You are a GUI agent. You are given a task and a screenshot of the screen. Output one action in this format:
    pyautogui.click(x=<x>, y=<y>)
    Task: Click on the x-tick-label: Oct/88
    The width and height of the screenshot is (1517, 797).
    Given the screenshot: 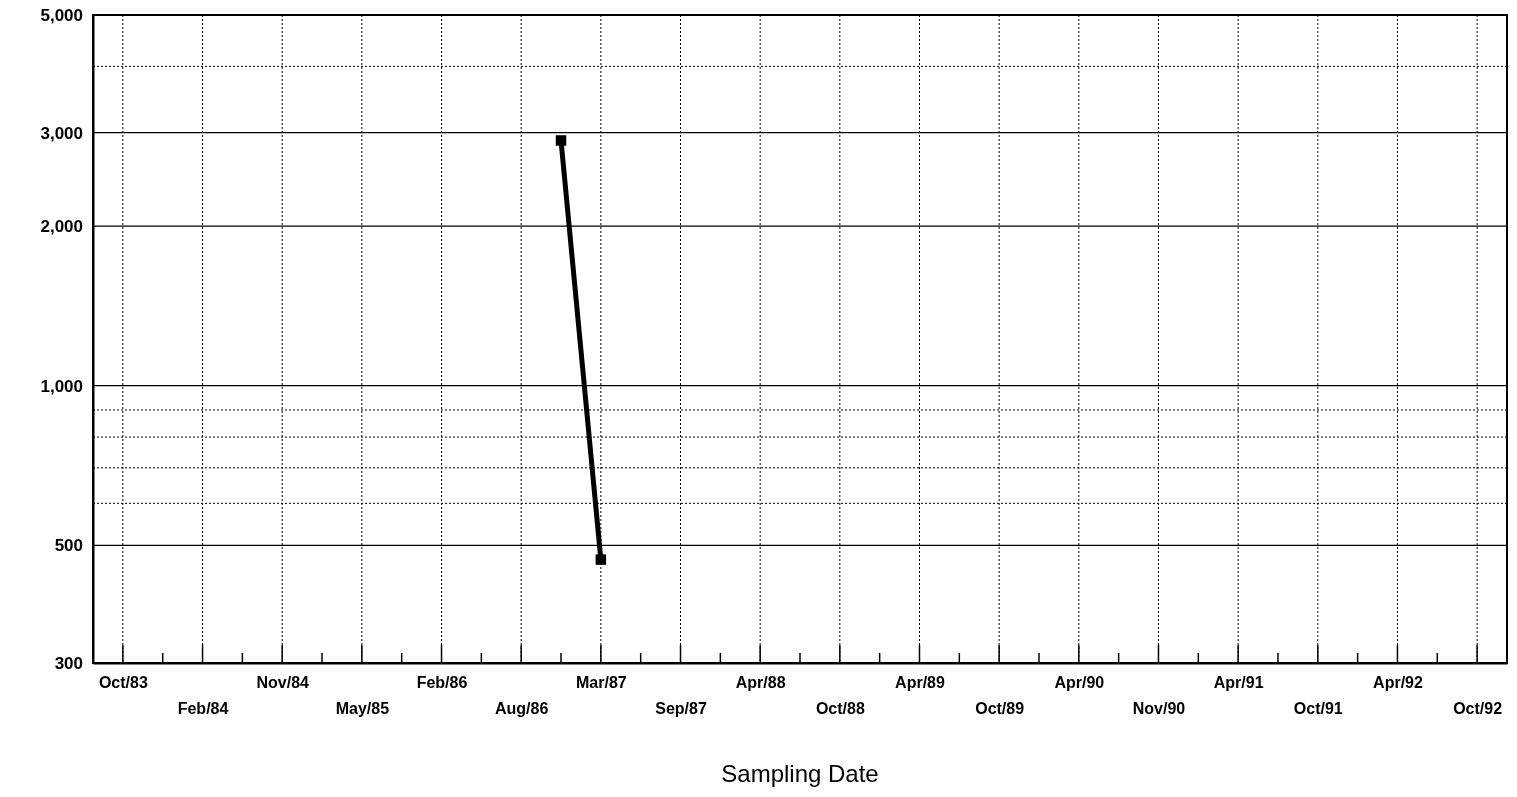 What is the action you would take?
    pyautogui.click(x=840, y=708)
    